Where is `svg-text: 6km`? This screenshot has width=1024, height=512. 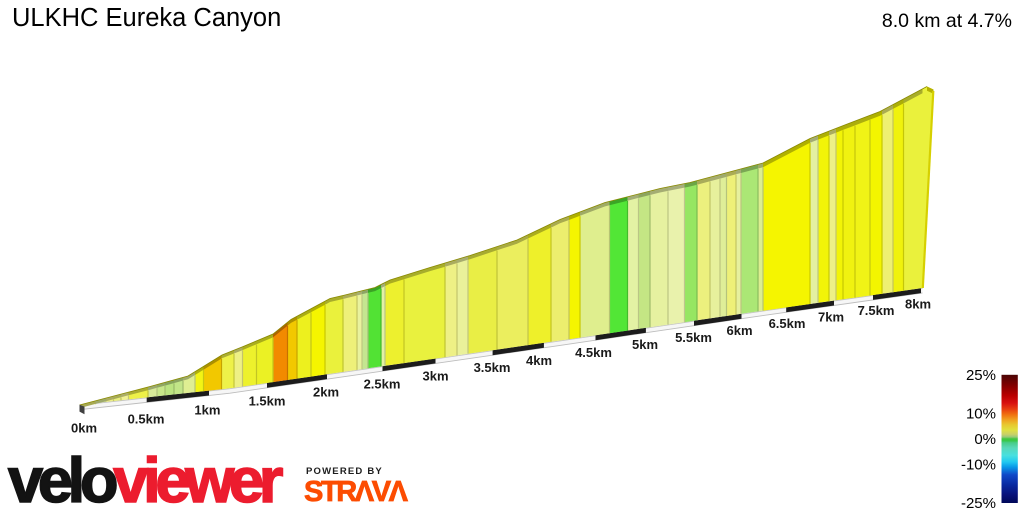 svg-text: 6km is located at coordinates (739, 330).